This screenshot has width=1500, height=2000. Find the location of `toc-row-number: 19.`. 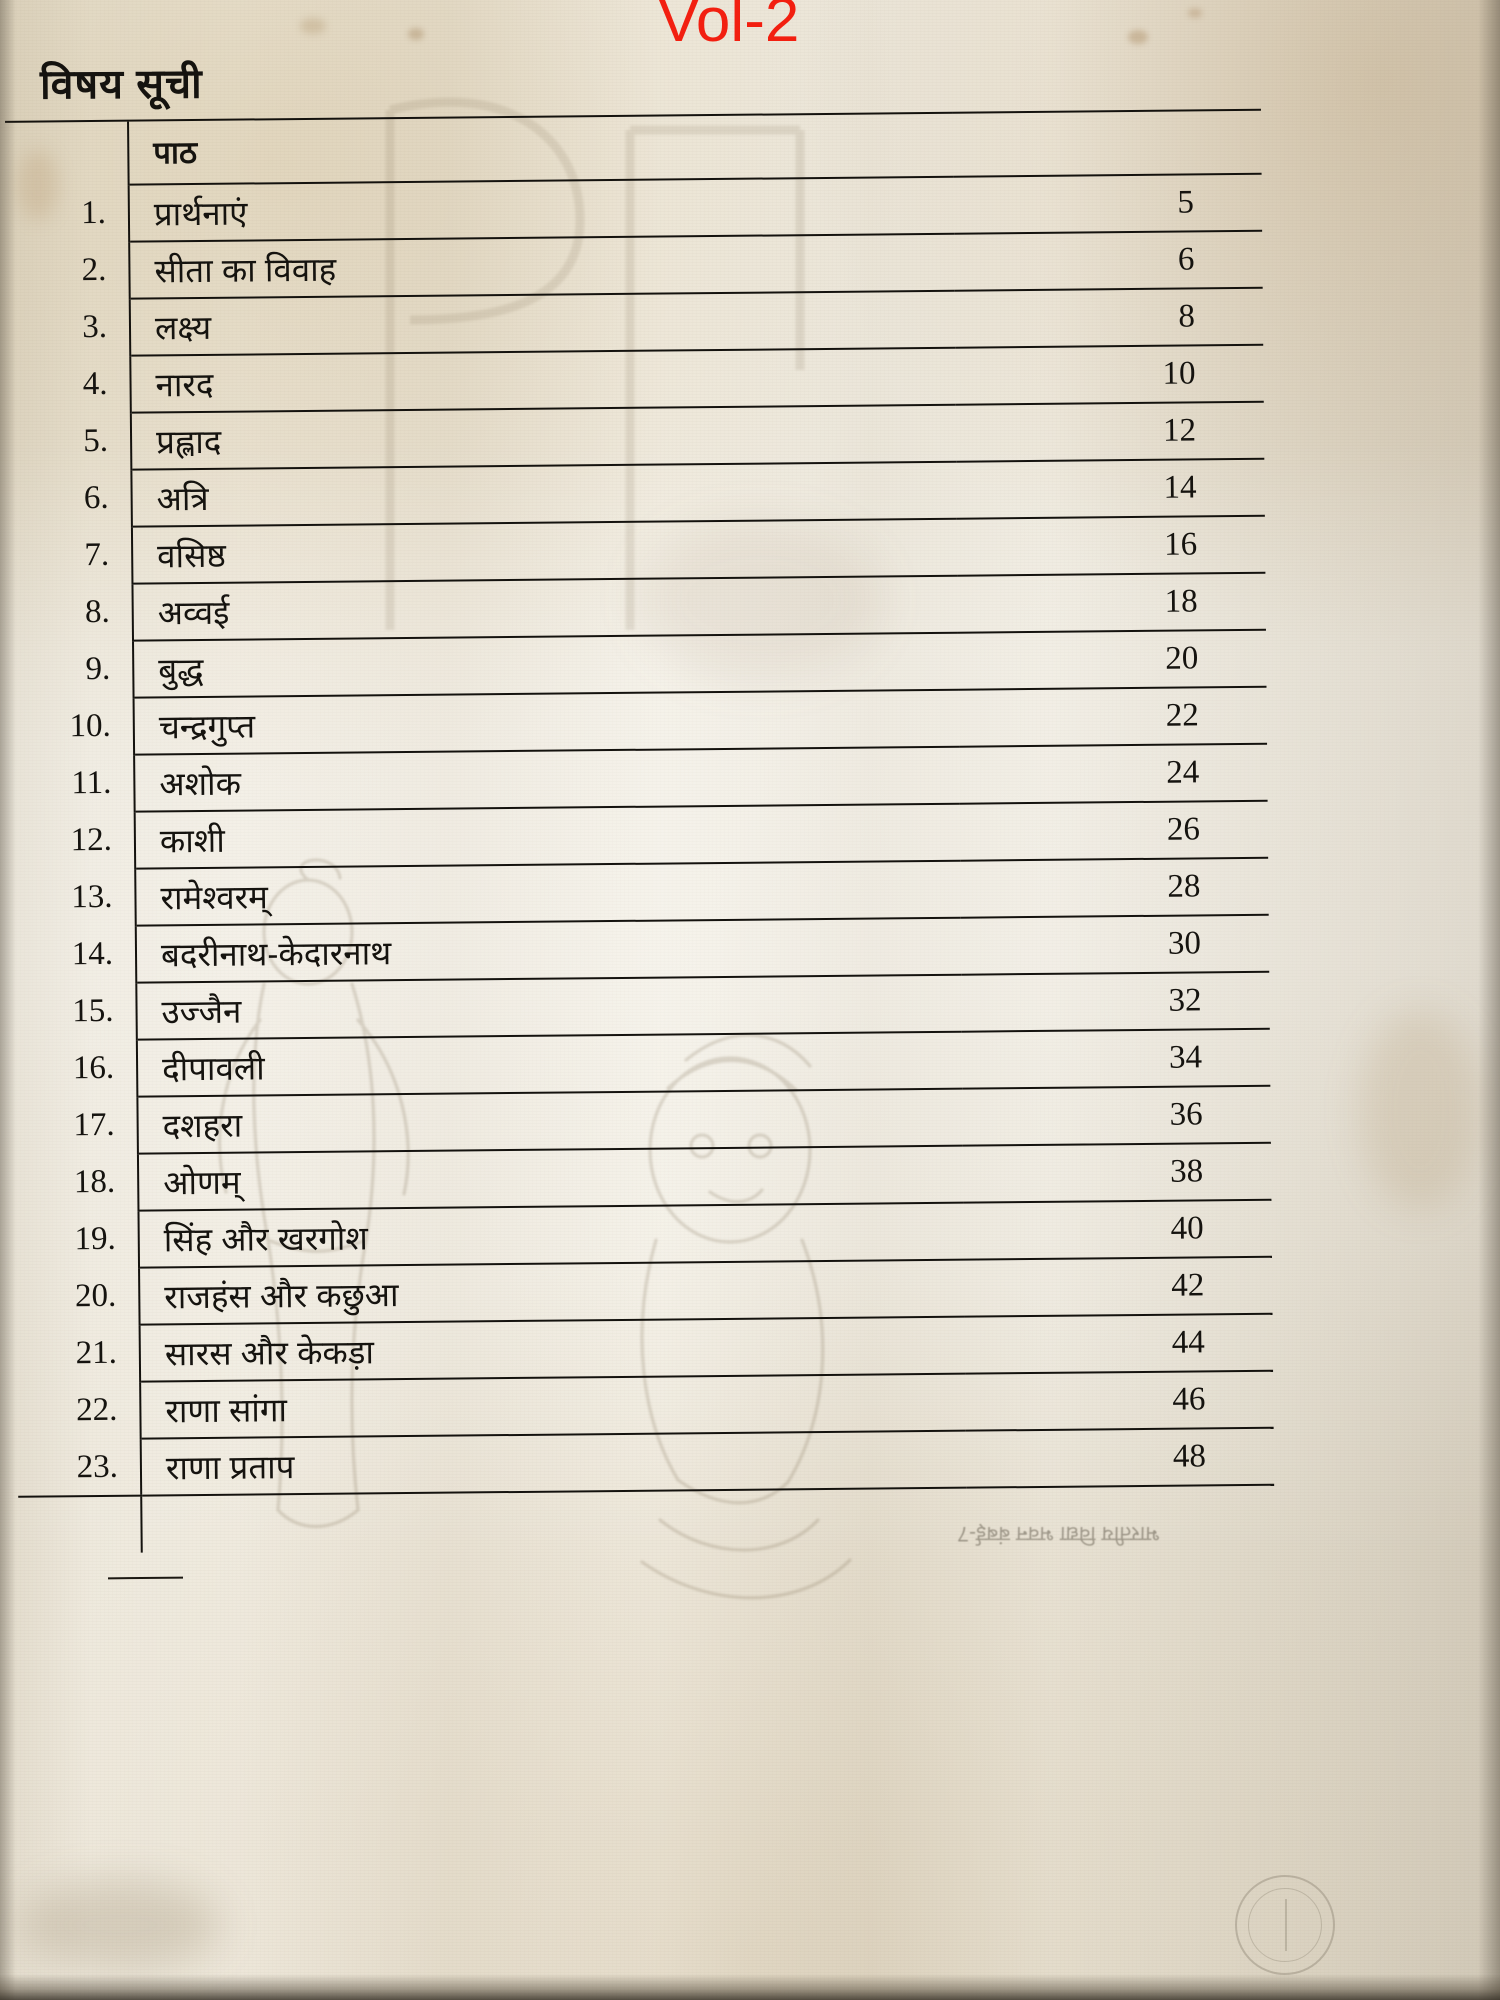

toc-row-number: 19. is located at coordinates (95, 1239).